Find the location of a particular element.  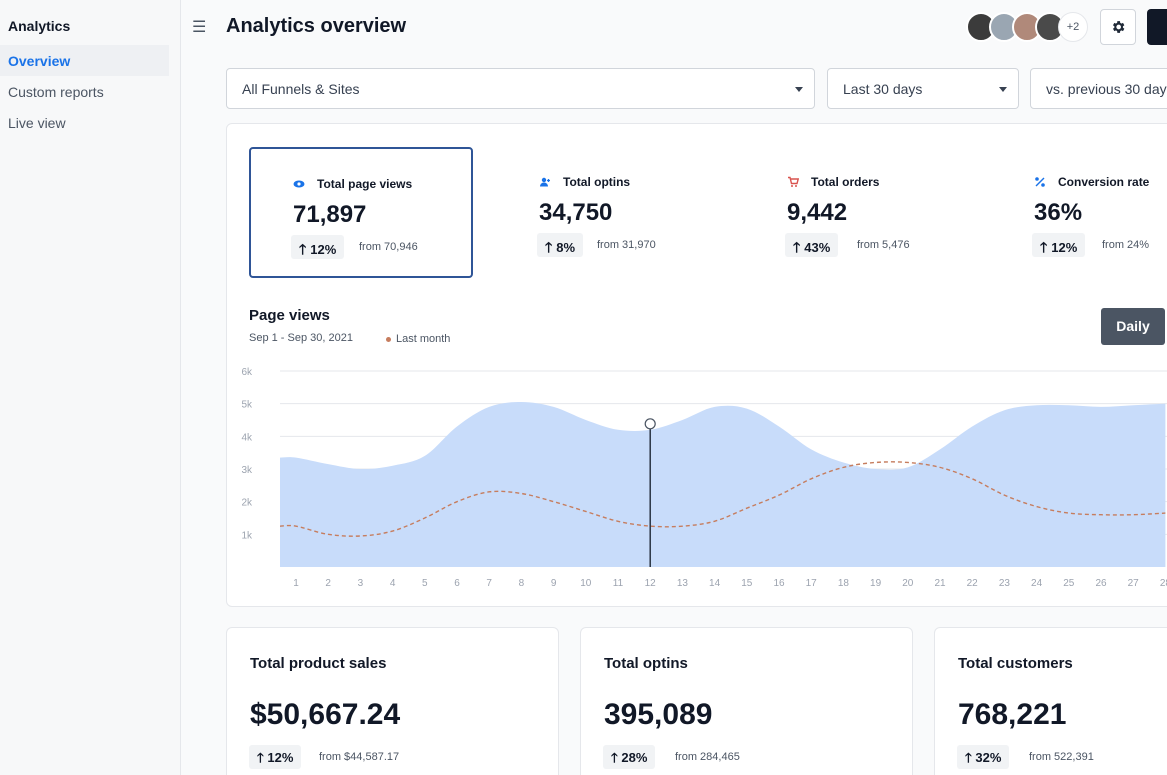

avatar-more-count: +2 is located at coordinates (1073, 27).